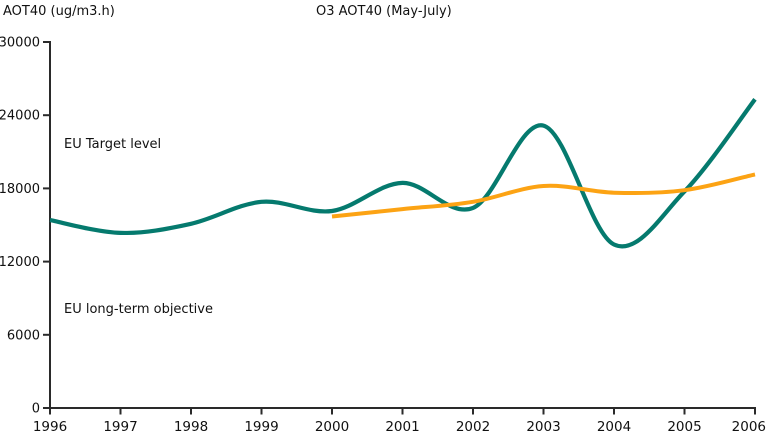 The height and width of the screenshot is (440, 768). What do you see at coordinates (20, 43) in the screenshot?
I see `y-tick-label: 30000` at bounding box center [20, 43].